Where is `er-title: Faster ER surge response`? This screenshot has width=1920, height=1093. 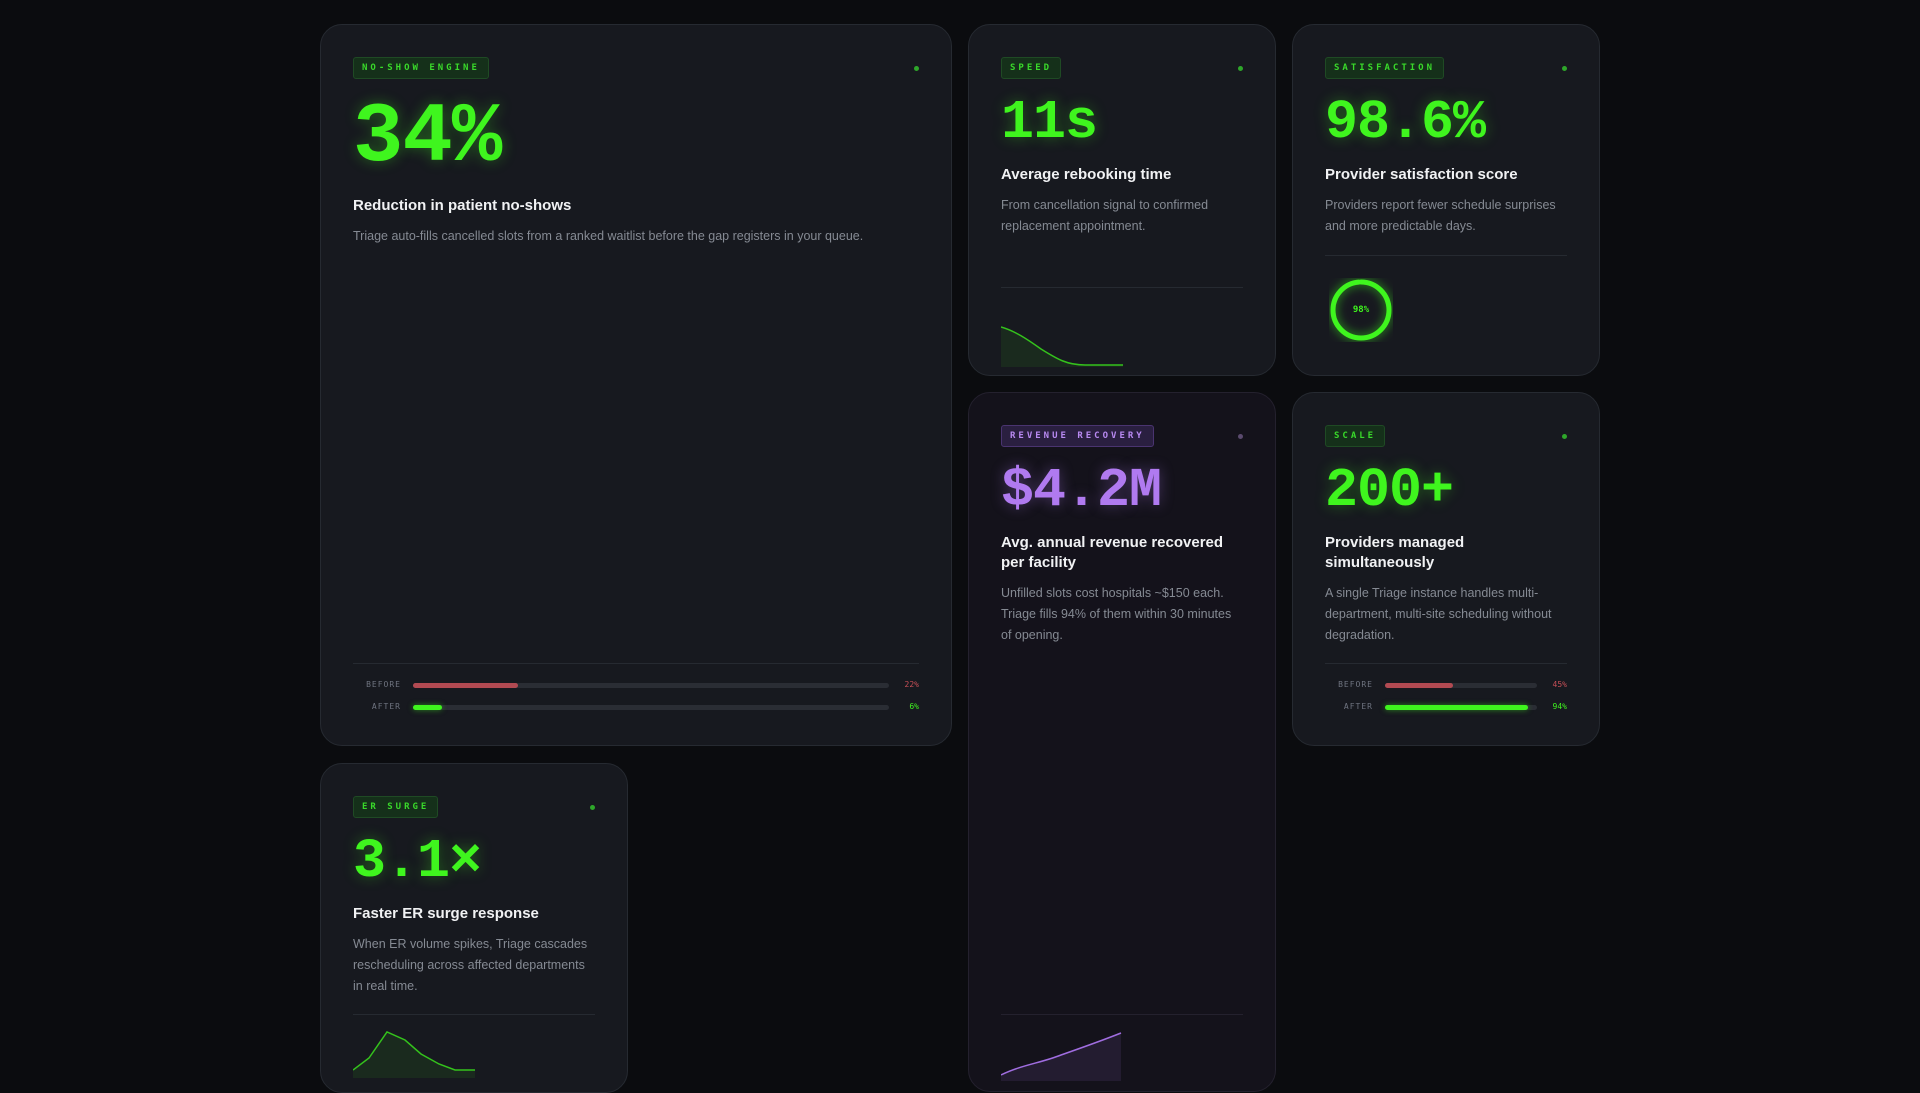 er-title: Faster ER surge response is located at coordinates (446, 913).